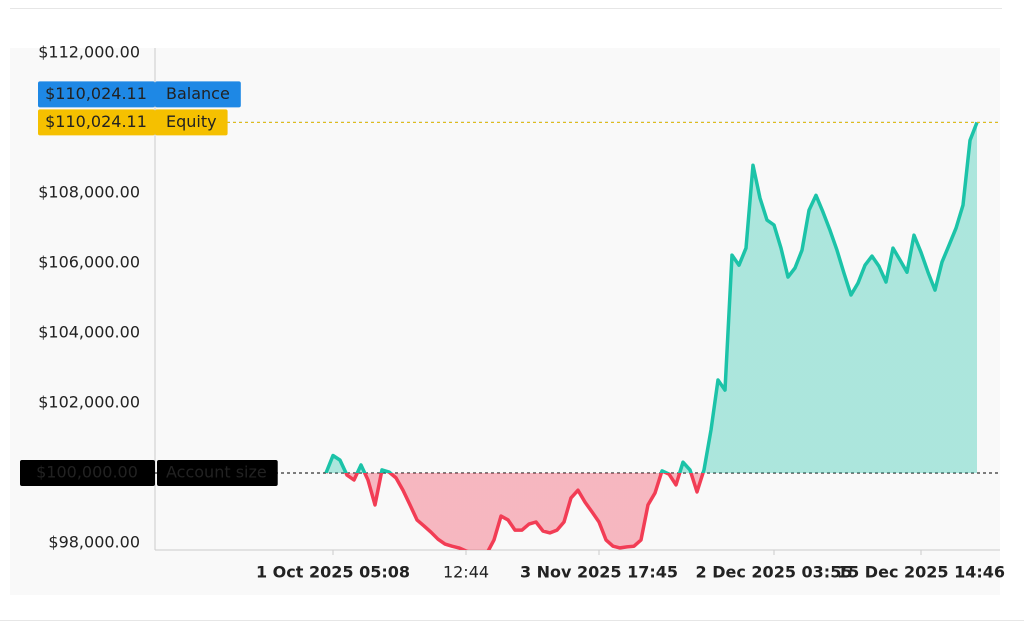 Image resolution: width=1024 pixels, height=623 pixels. What do you see at coordinates (89, 192) in the screenshot?
I see `y-tick-label: $108,000.00` at bounding box center [89, 192].